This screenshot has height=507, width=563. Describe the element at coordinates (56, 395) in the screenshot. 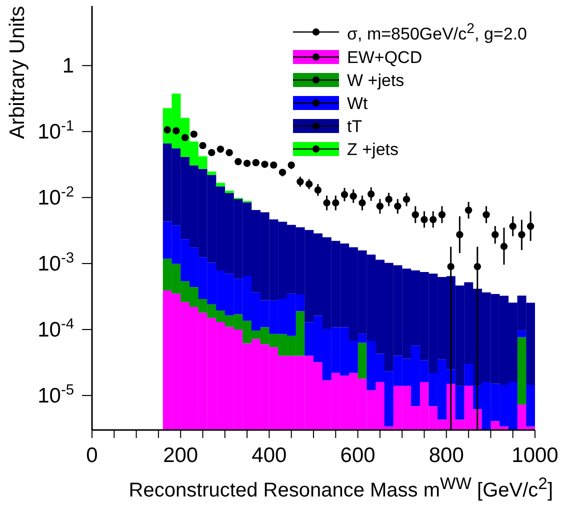

I see `y-tick-label: 10$^{-5}$` at that location.